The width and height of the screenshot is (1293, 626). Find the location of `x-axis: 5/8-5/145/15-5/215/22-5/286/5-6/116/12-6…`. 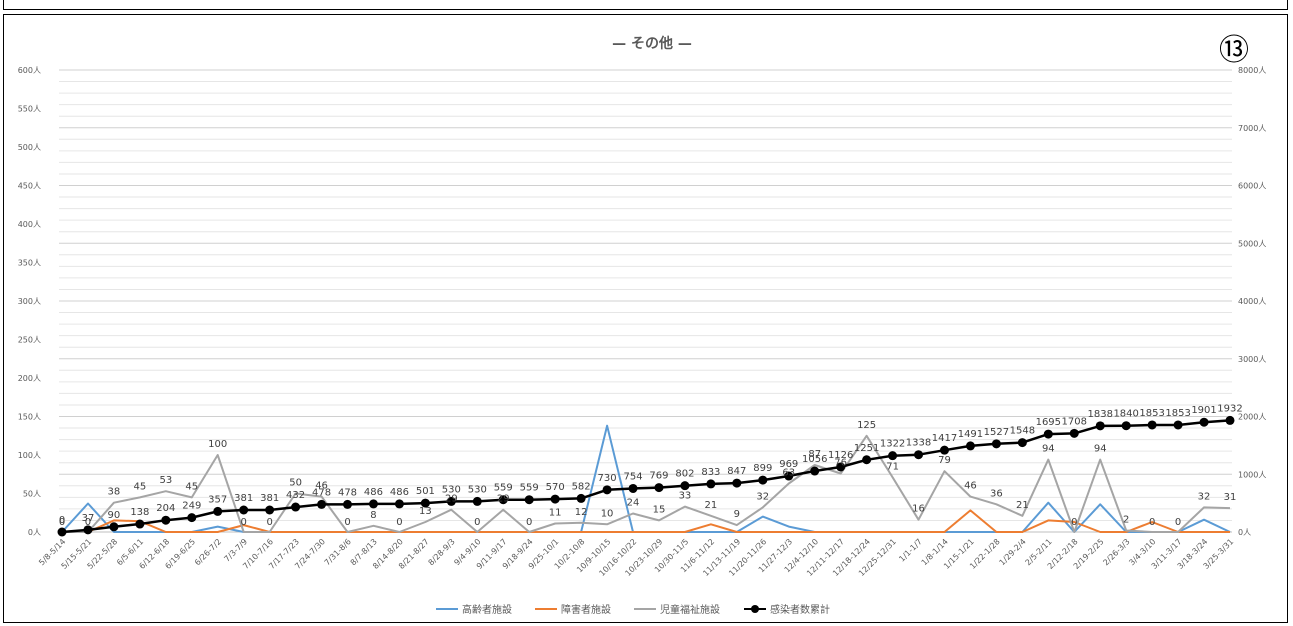

x-axis: 5/8-5/145/15-5/215/22-5/286/5-6/116/12-6… is located at coordinates (636, 557).